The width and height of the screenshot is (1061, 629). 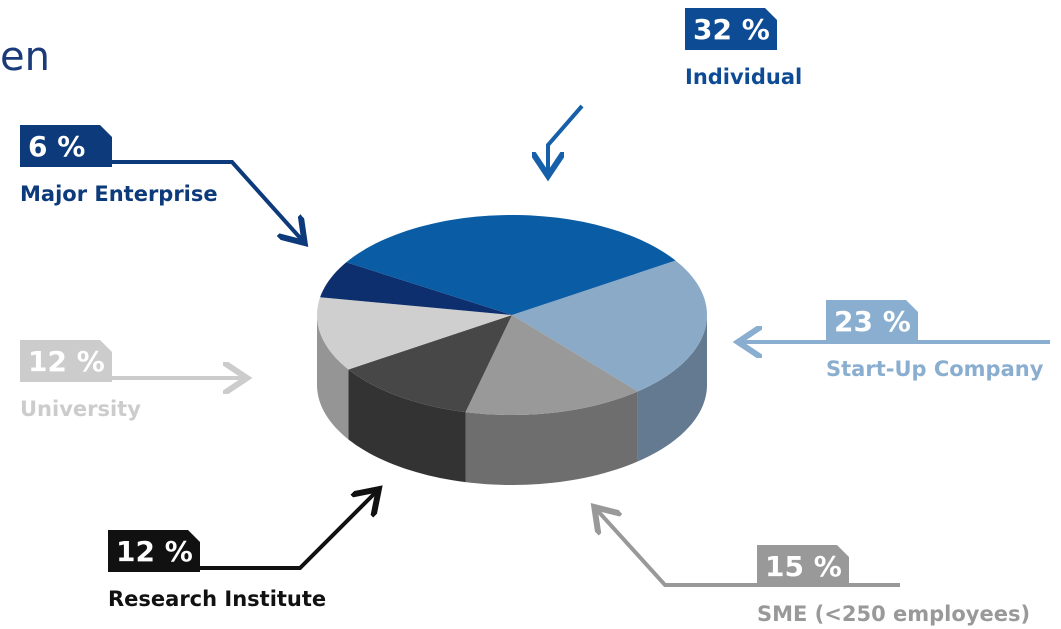 I want to click on category-label: Research Institute, so click(x=217, y=599).